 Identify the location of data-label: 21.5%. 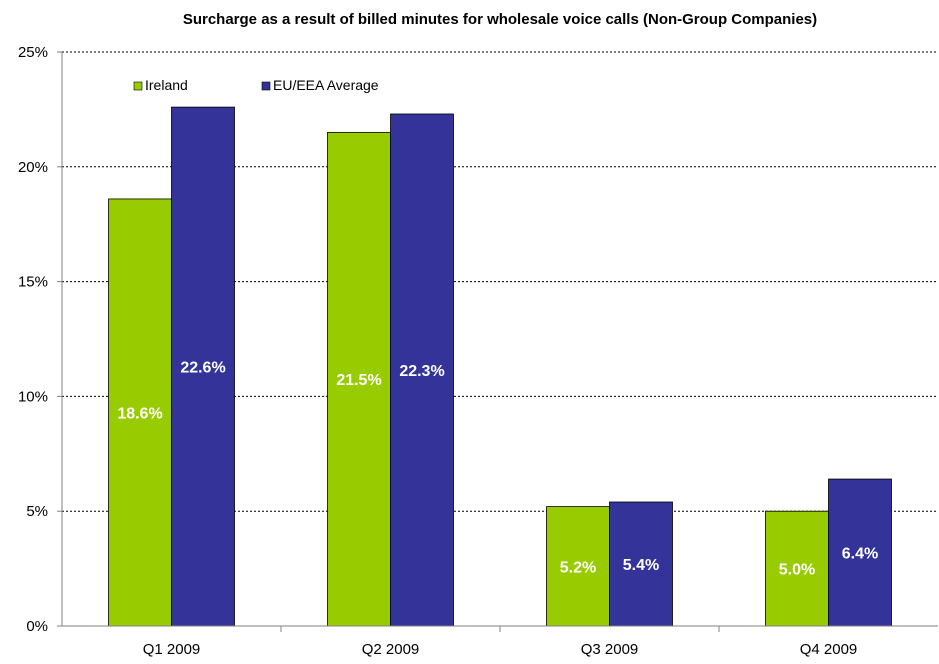
(358, 380).